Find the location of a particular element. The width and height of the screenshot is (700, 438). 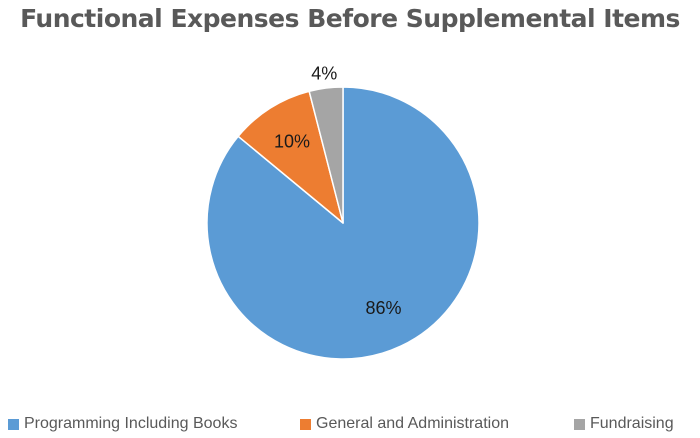

legend-swatch-general-administration is located at coordinates (305, 424).